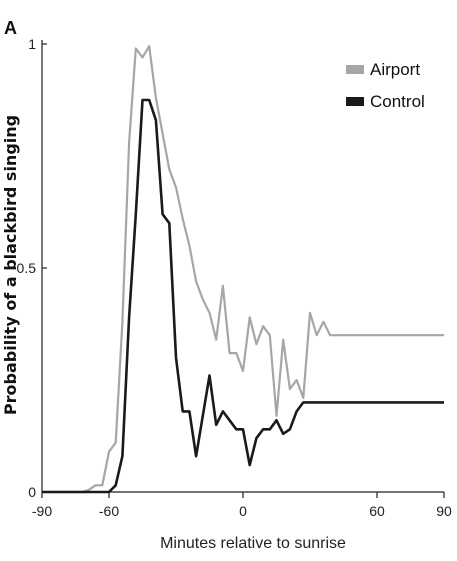 The width and height of the screenshot is (457, 561). What do you see at coordinates (355, 69) in the screenshot?
I see `legend-swatch-airport` at bounding box center [355, 69].